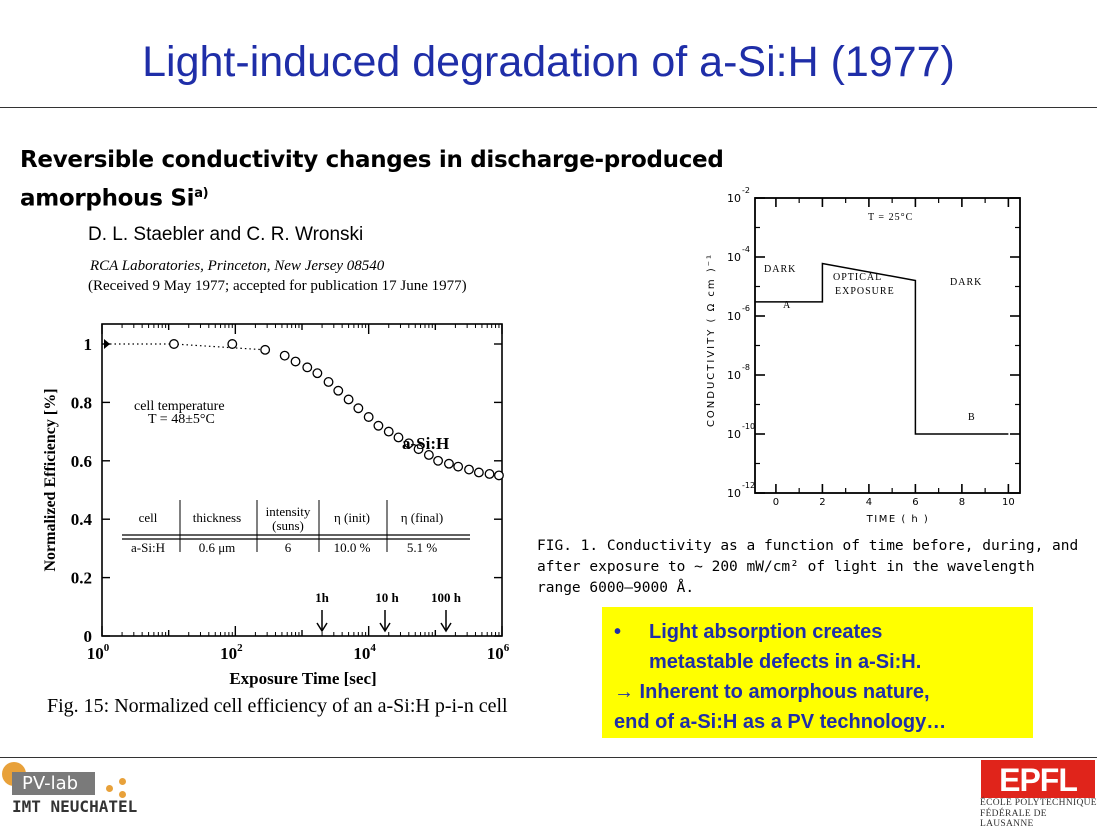 This screenshot has width=1097, height=829. Describe the element at coordinates (188, 347) in the screenshot. I see `fig15-initial-dotted-line` at that location.